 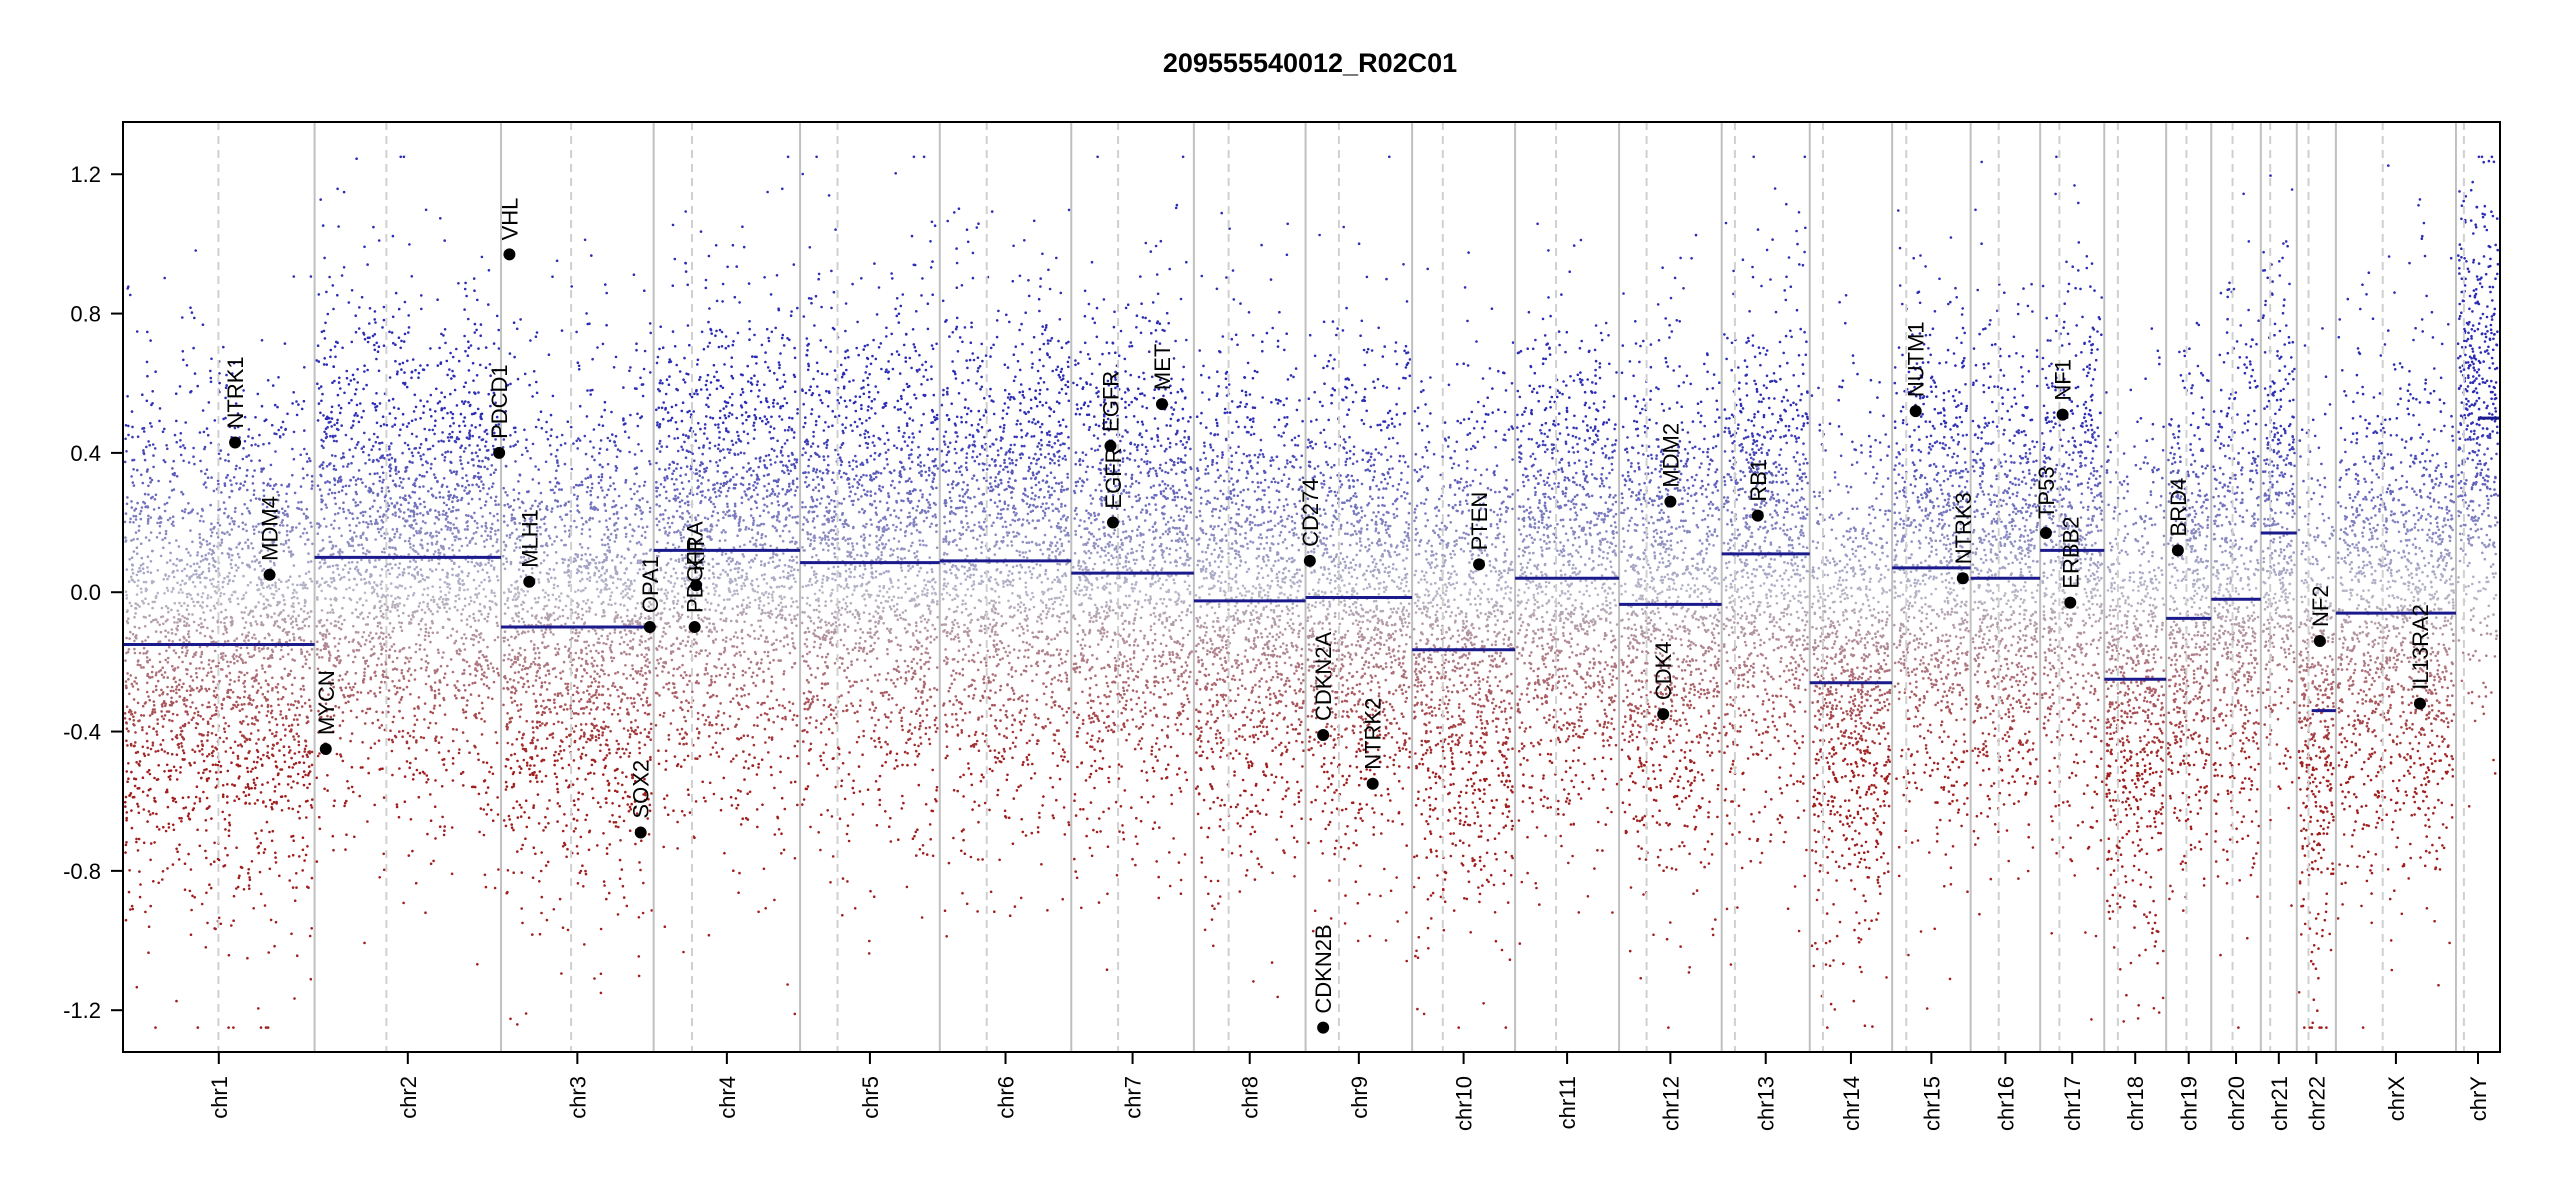 What do you see at coordinates (509, 219) in the screenshot?
I see `gene-label: VHL` at bounding box center [509, 219].